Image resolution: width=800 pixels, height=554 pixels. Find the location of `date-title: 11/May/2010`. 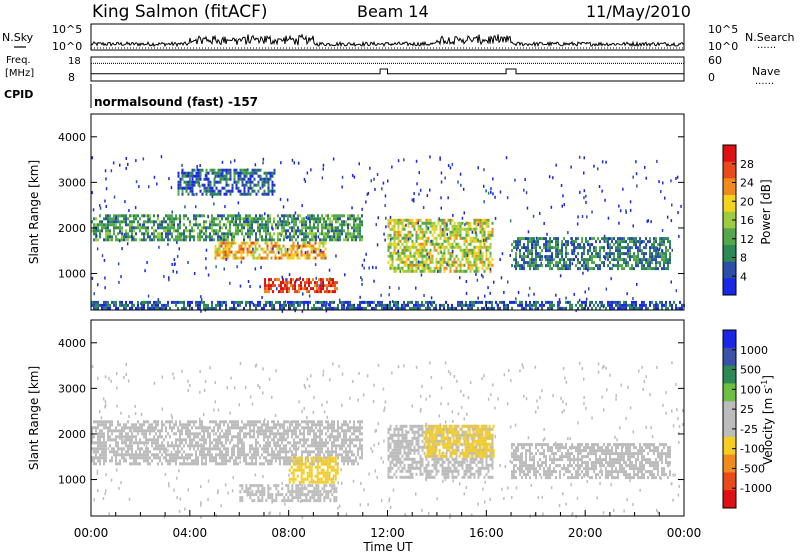

date-title: 11/May/2010 is located at coordinates (638, 11).